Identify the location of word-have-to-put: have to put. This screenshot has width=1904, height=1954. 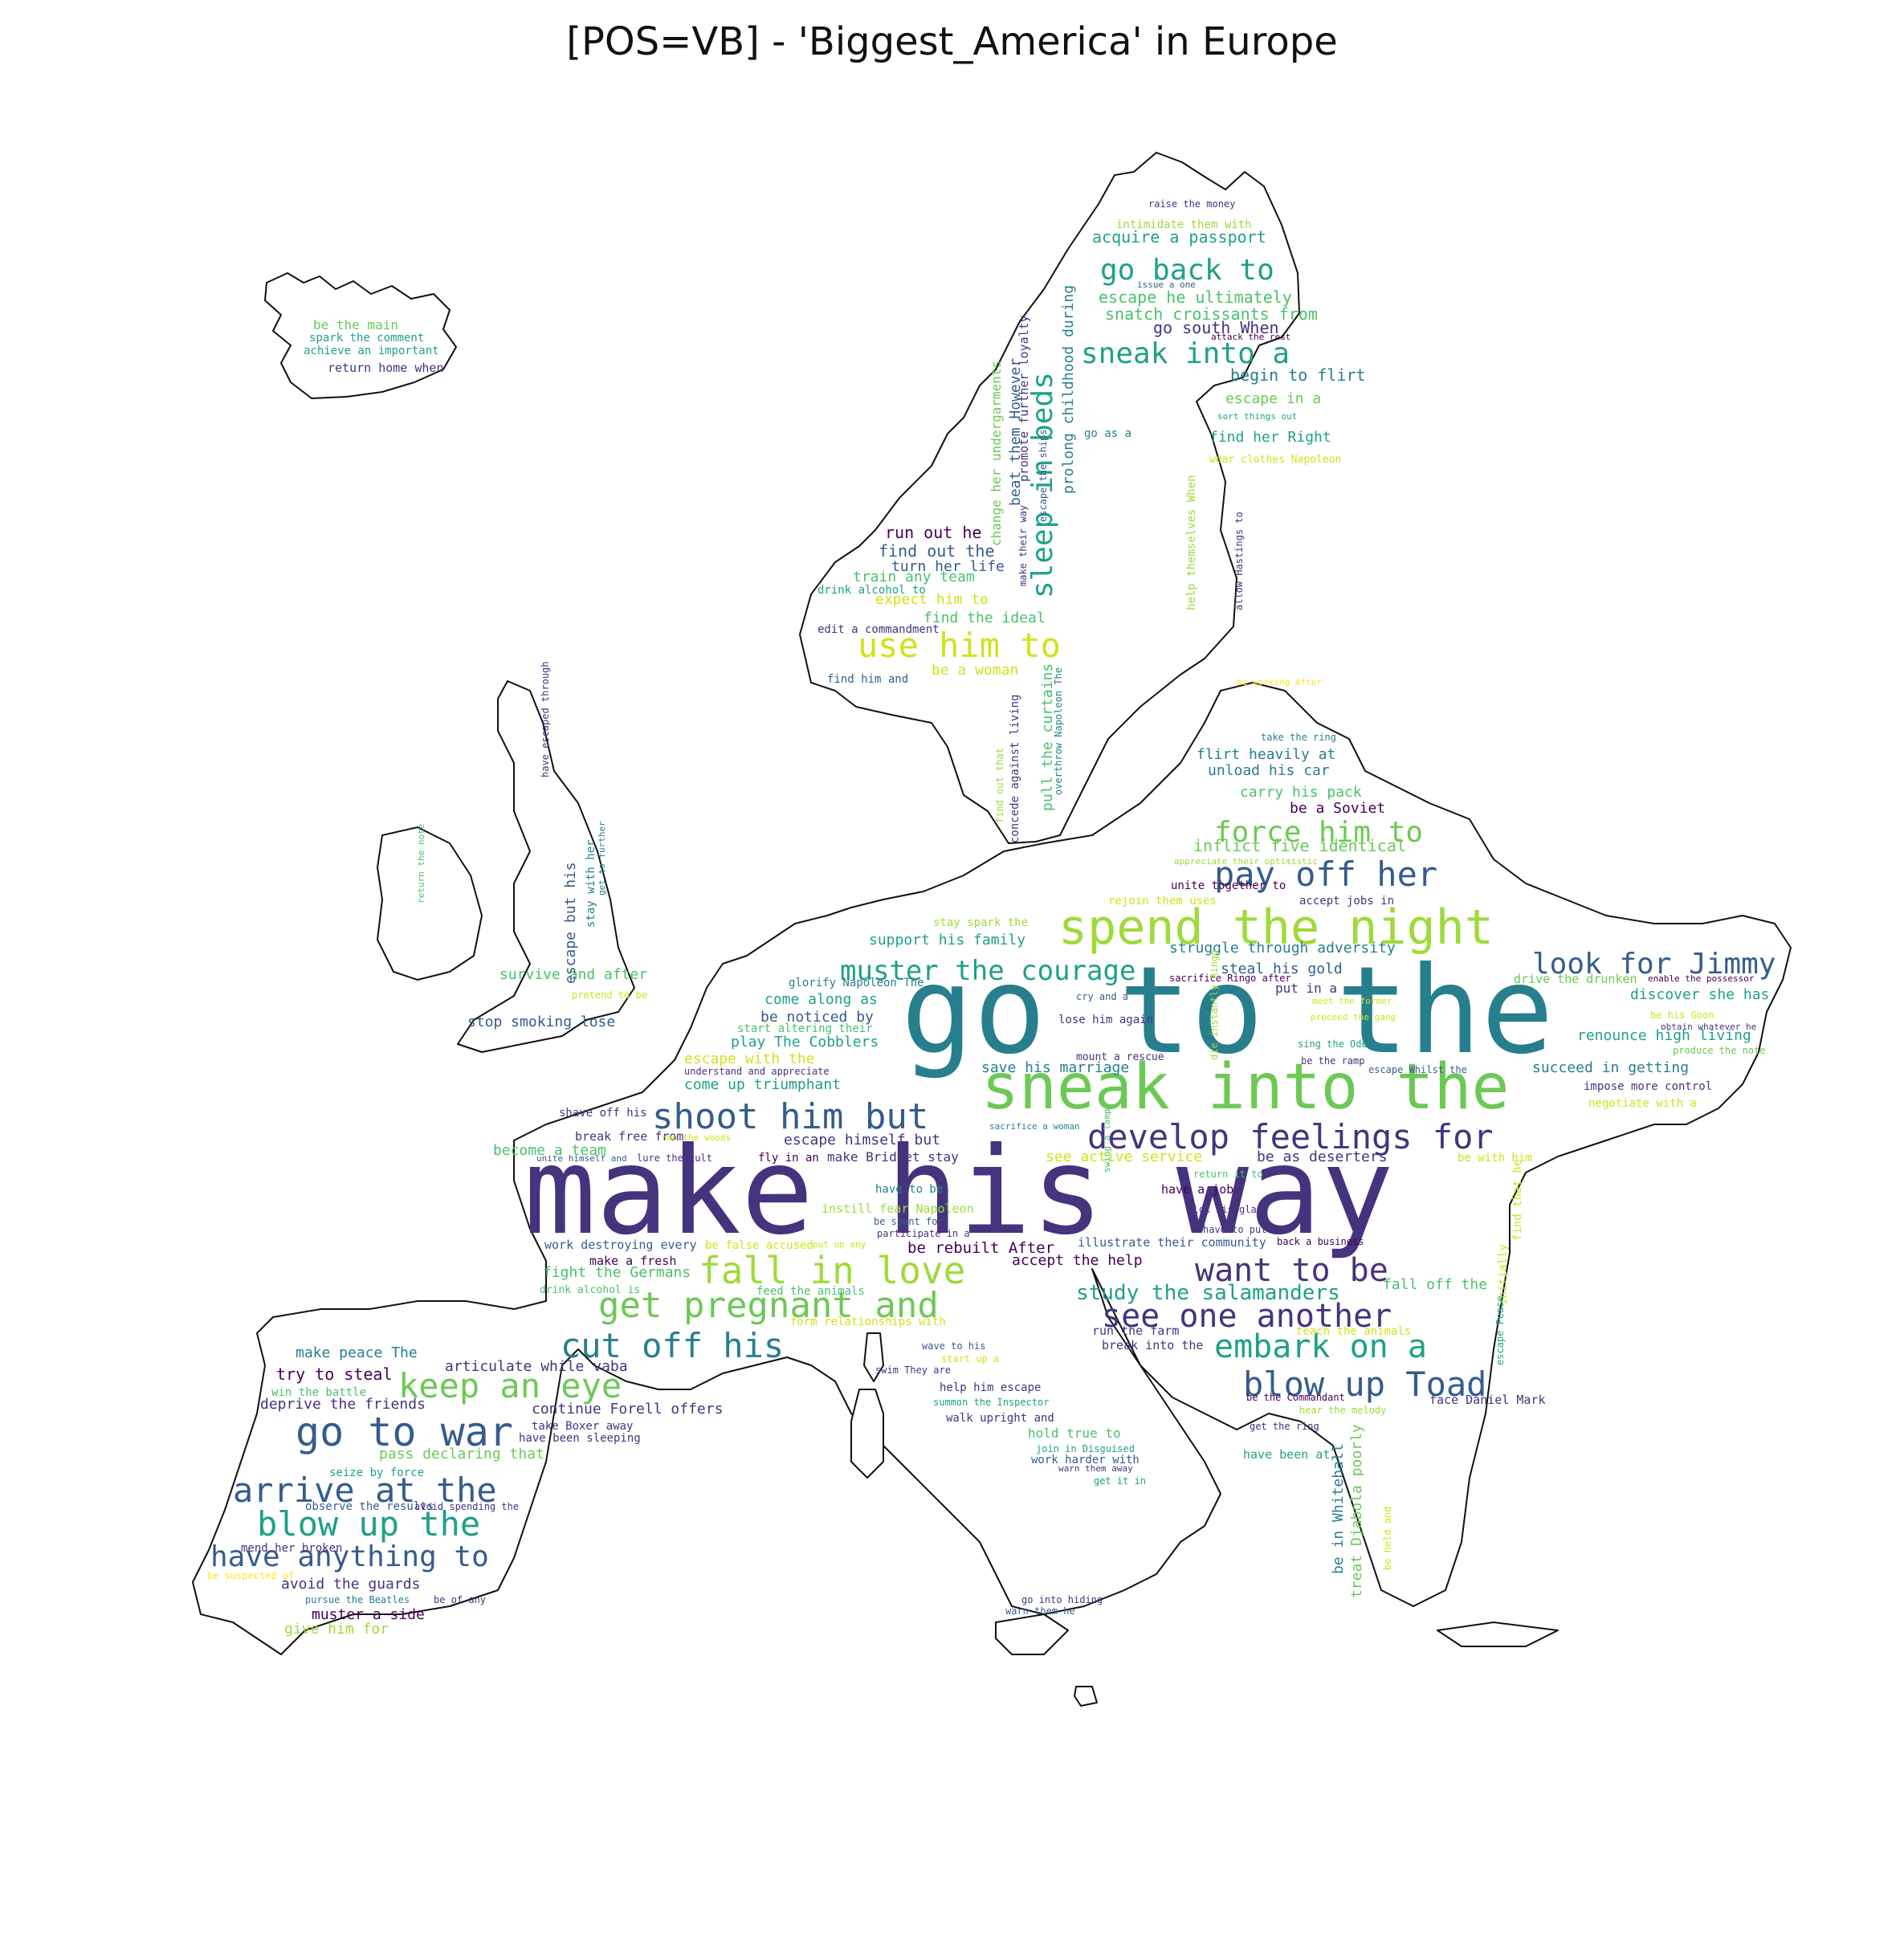
(1234, 1230).